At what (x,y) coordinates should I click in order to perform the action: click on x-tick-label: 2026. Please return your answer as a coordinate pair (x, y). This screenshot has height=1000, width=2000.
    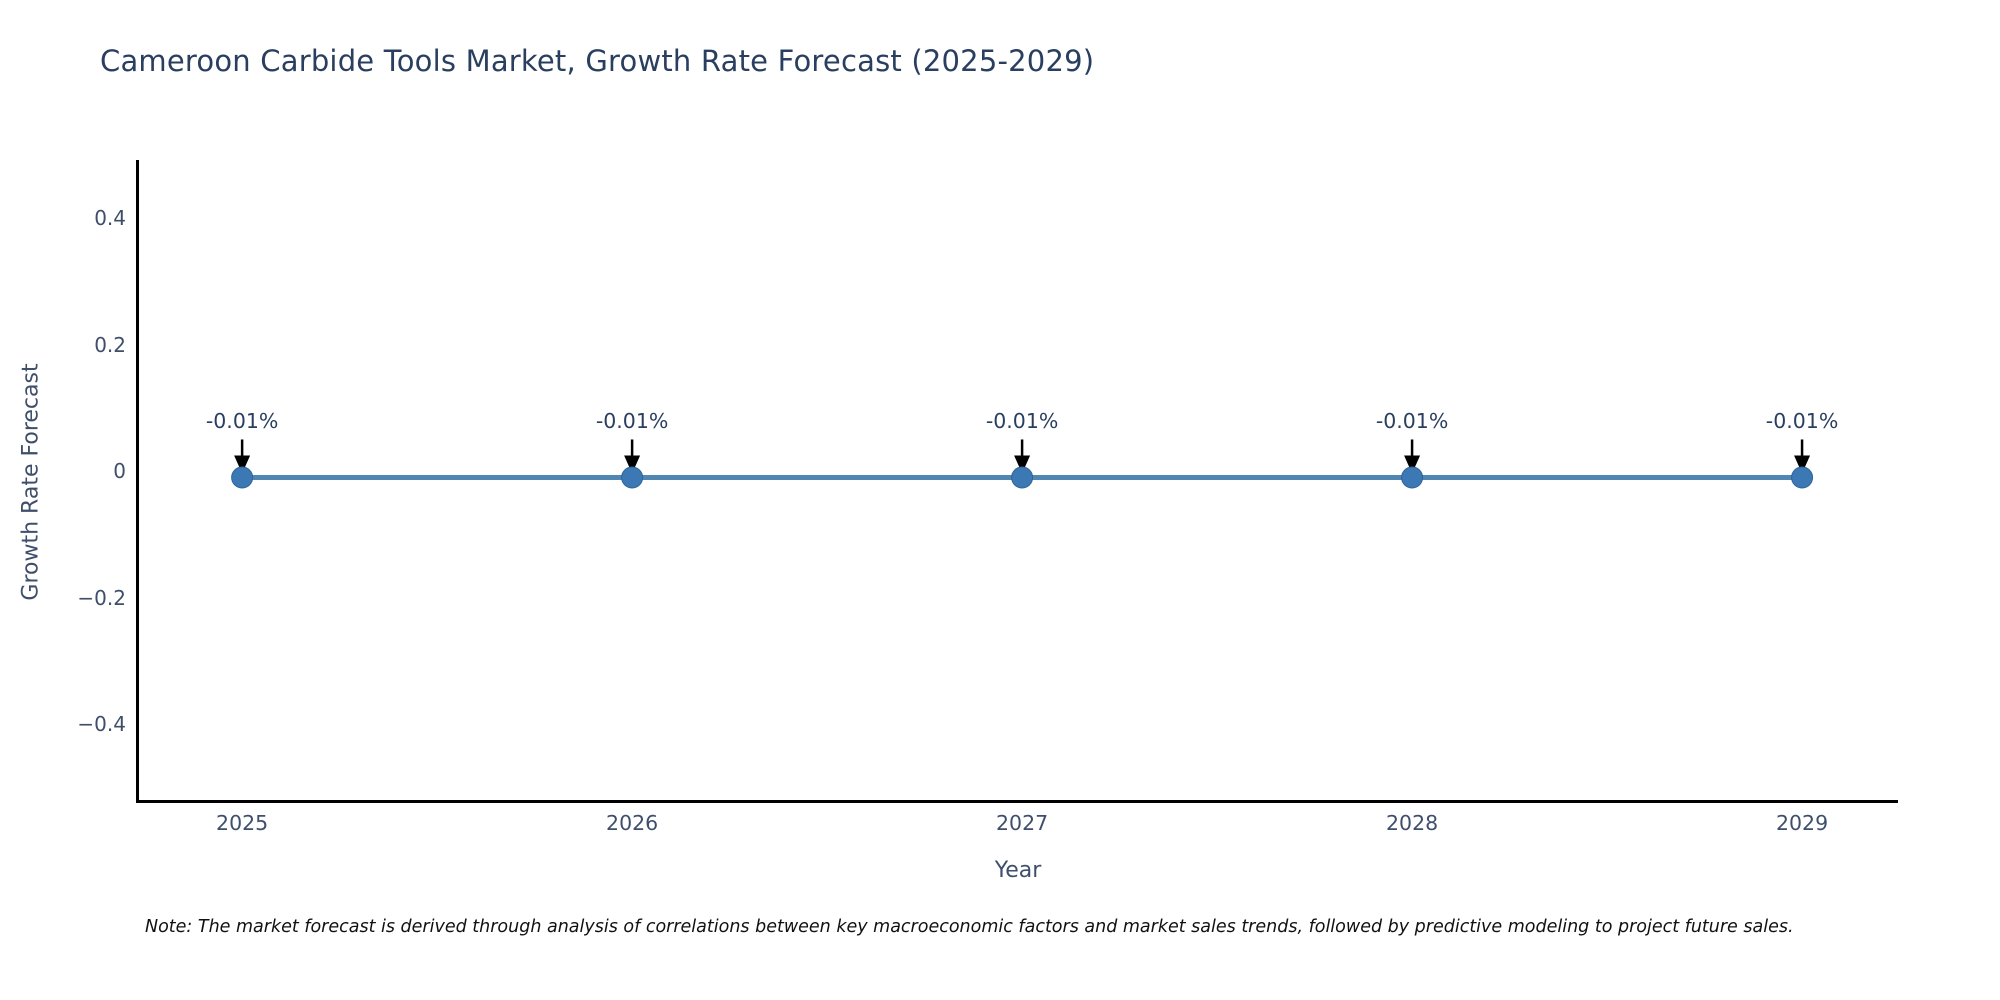
    Looking at the image, I should click on (632, 823).